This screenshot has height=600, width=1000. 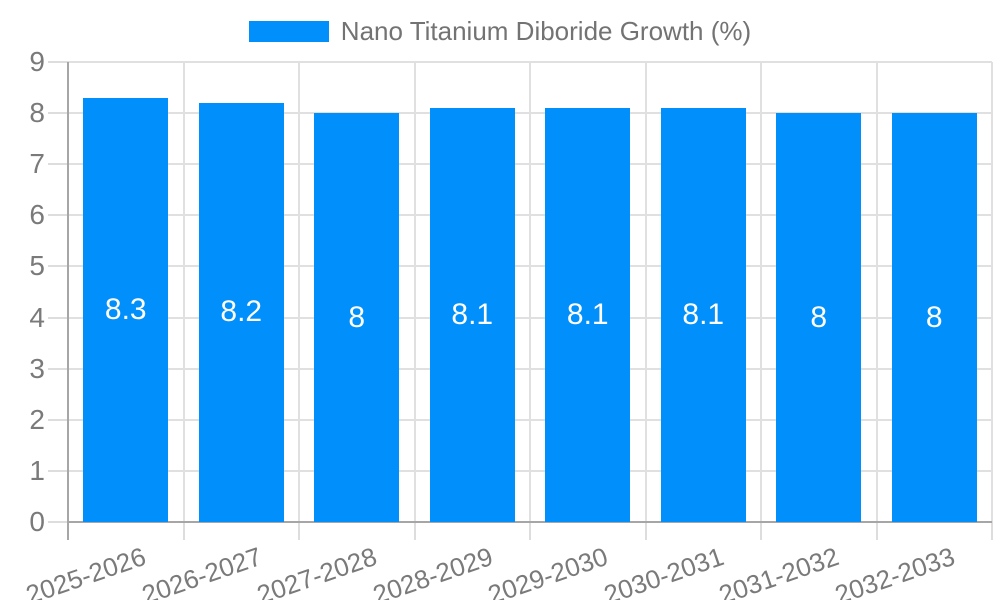 I want to click on x-axis-line, so click(x=530, y=522).